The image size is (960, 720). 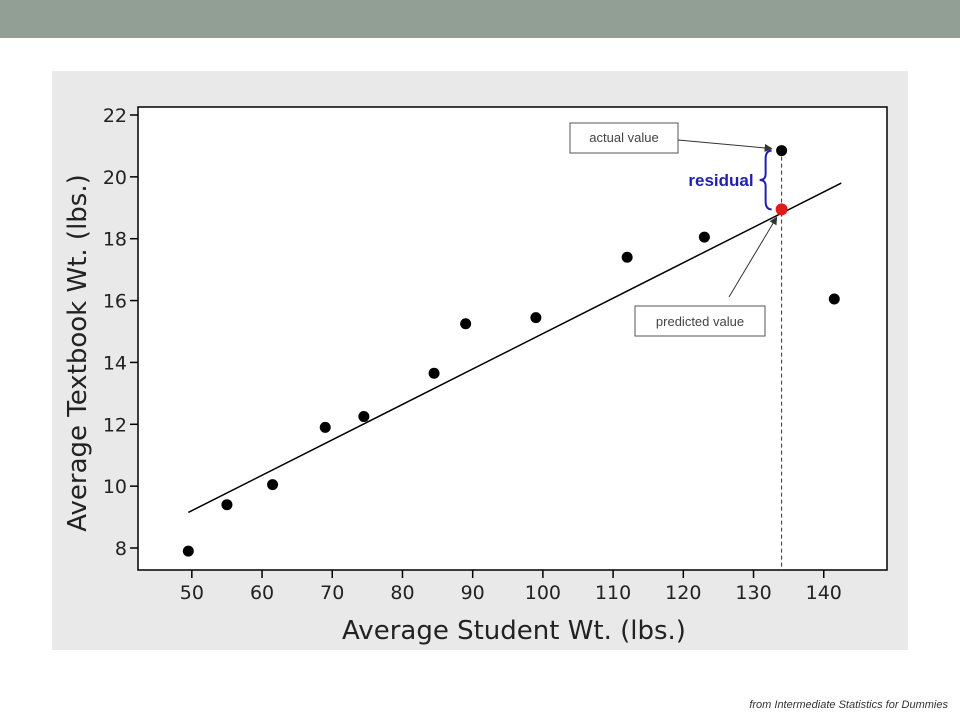 I want to click on predicted-point, so click(x=781, y=209).